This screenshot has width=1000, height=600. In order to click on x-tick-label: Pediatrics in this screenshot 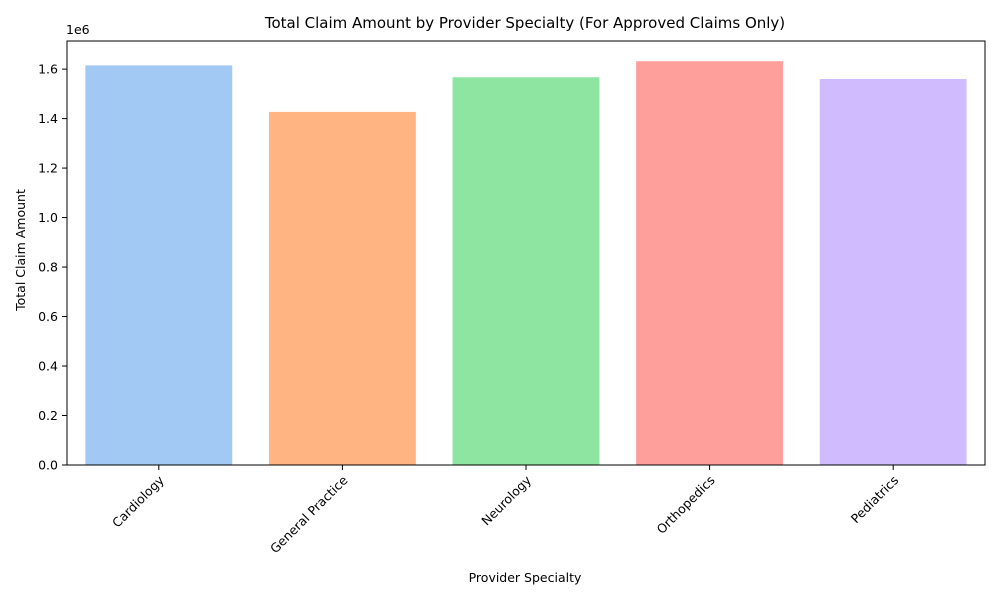, I will do `click(875, 500)`.